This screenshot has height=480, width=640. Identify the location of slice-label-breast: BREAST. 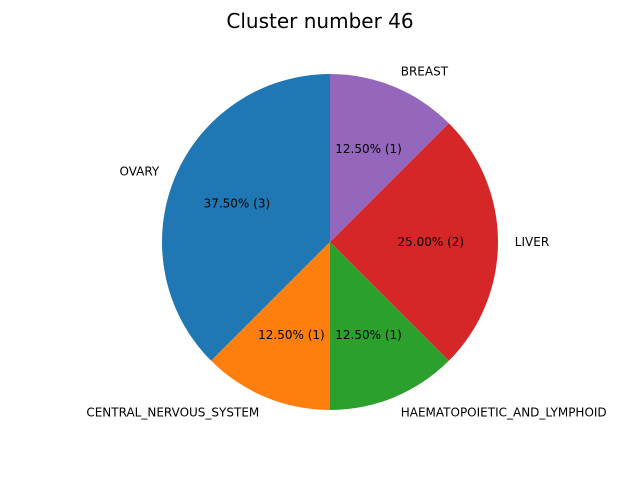
(425, 71).